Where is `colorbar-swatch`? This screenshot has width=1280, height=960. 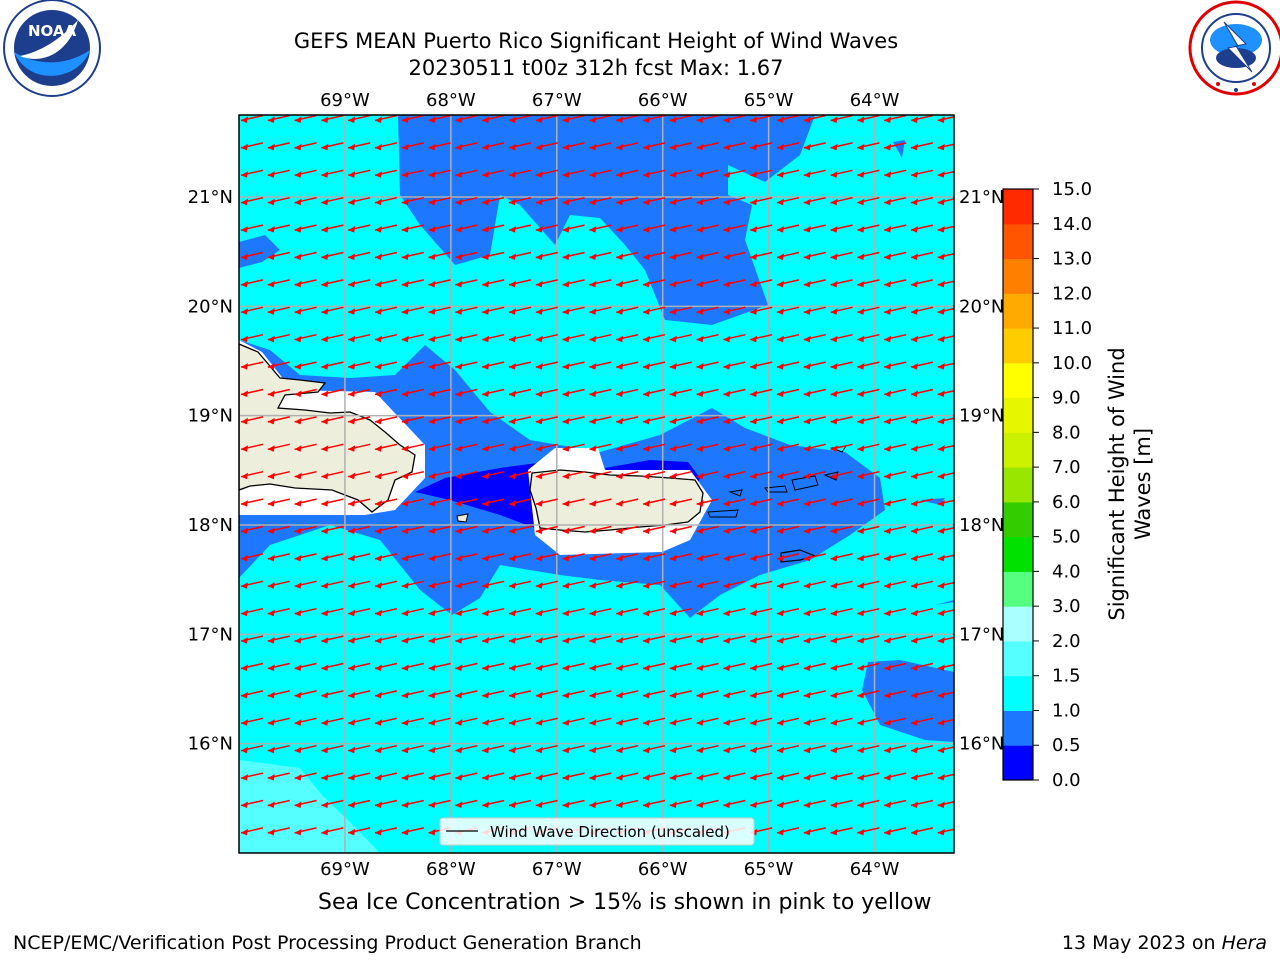 colorbar-swatch is located at coordinates (1018, 450).